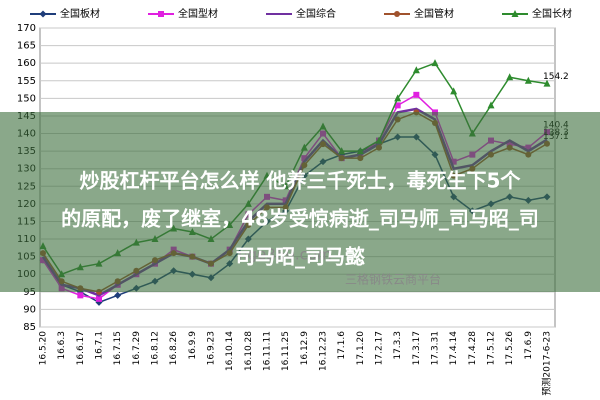 The width and height of the screenshot is (600, 400). What do you see at coordinates (301, 181) in the screenshot?
I see `headline: 炒股杠杆平台怎么样 他养三千死士，毒死生下5个` at bounding box center [301, 181].